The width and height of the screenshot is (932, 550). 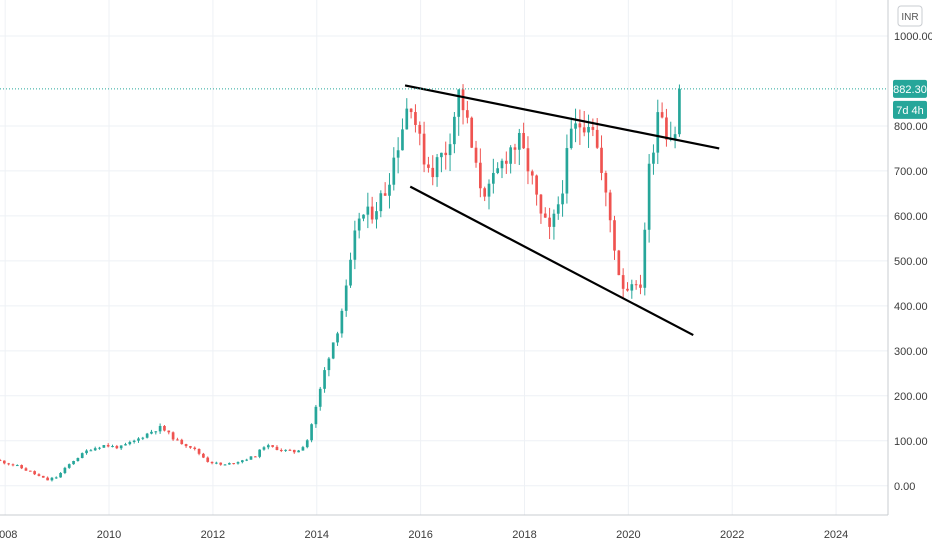 What do you see at coordinates (424, 535) in the screenshot?
I see `time-axis: 2008 2010 2012 2014 2016 2018 2020 2022 2024` at bounding box center [424, 535].